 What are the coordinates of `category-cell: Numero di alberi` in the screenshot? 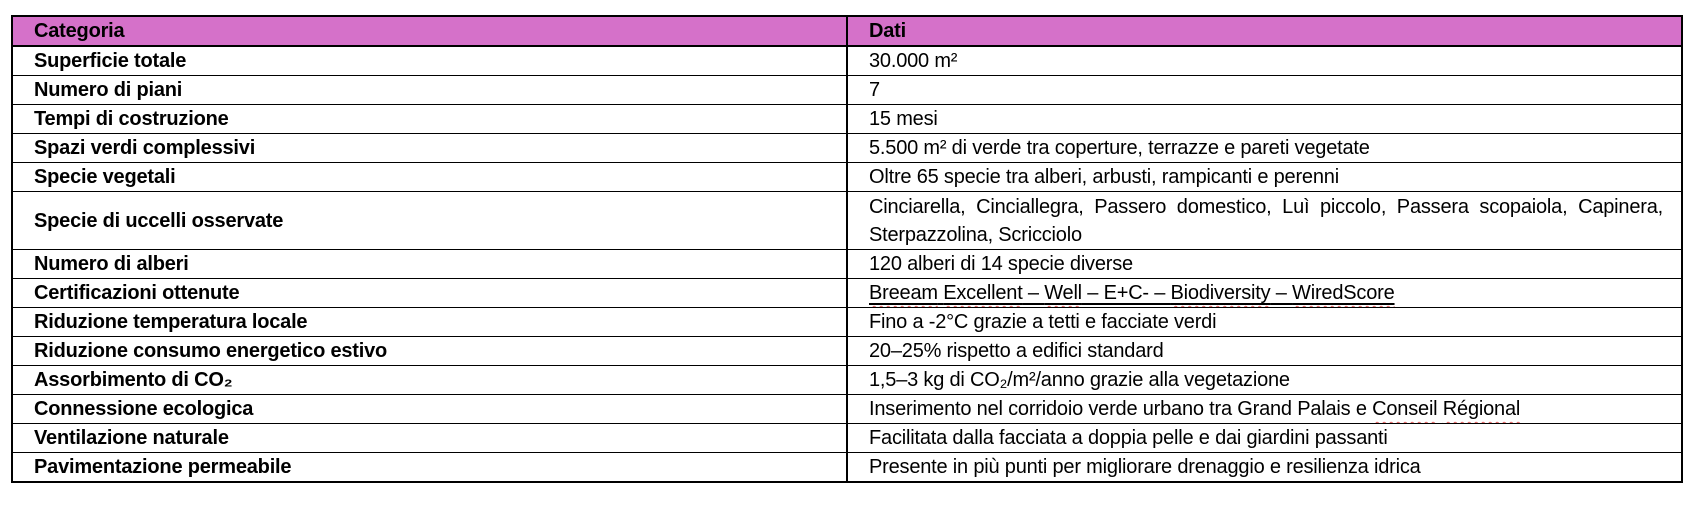 It's located at (429, 264).